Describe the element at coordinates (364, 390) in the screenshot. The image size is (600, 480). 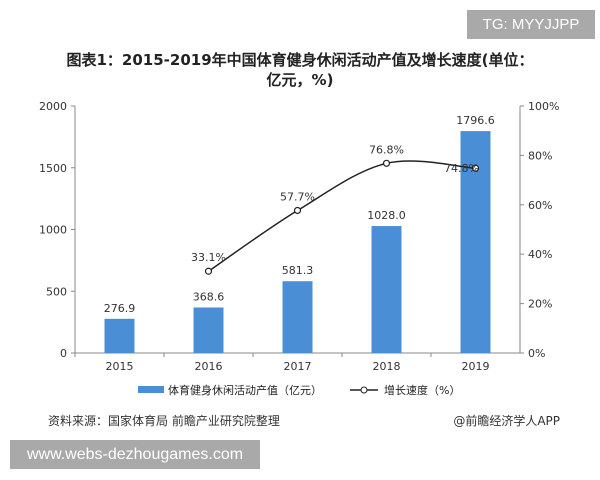
I see `legend-line-marker` at that location.